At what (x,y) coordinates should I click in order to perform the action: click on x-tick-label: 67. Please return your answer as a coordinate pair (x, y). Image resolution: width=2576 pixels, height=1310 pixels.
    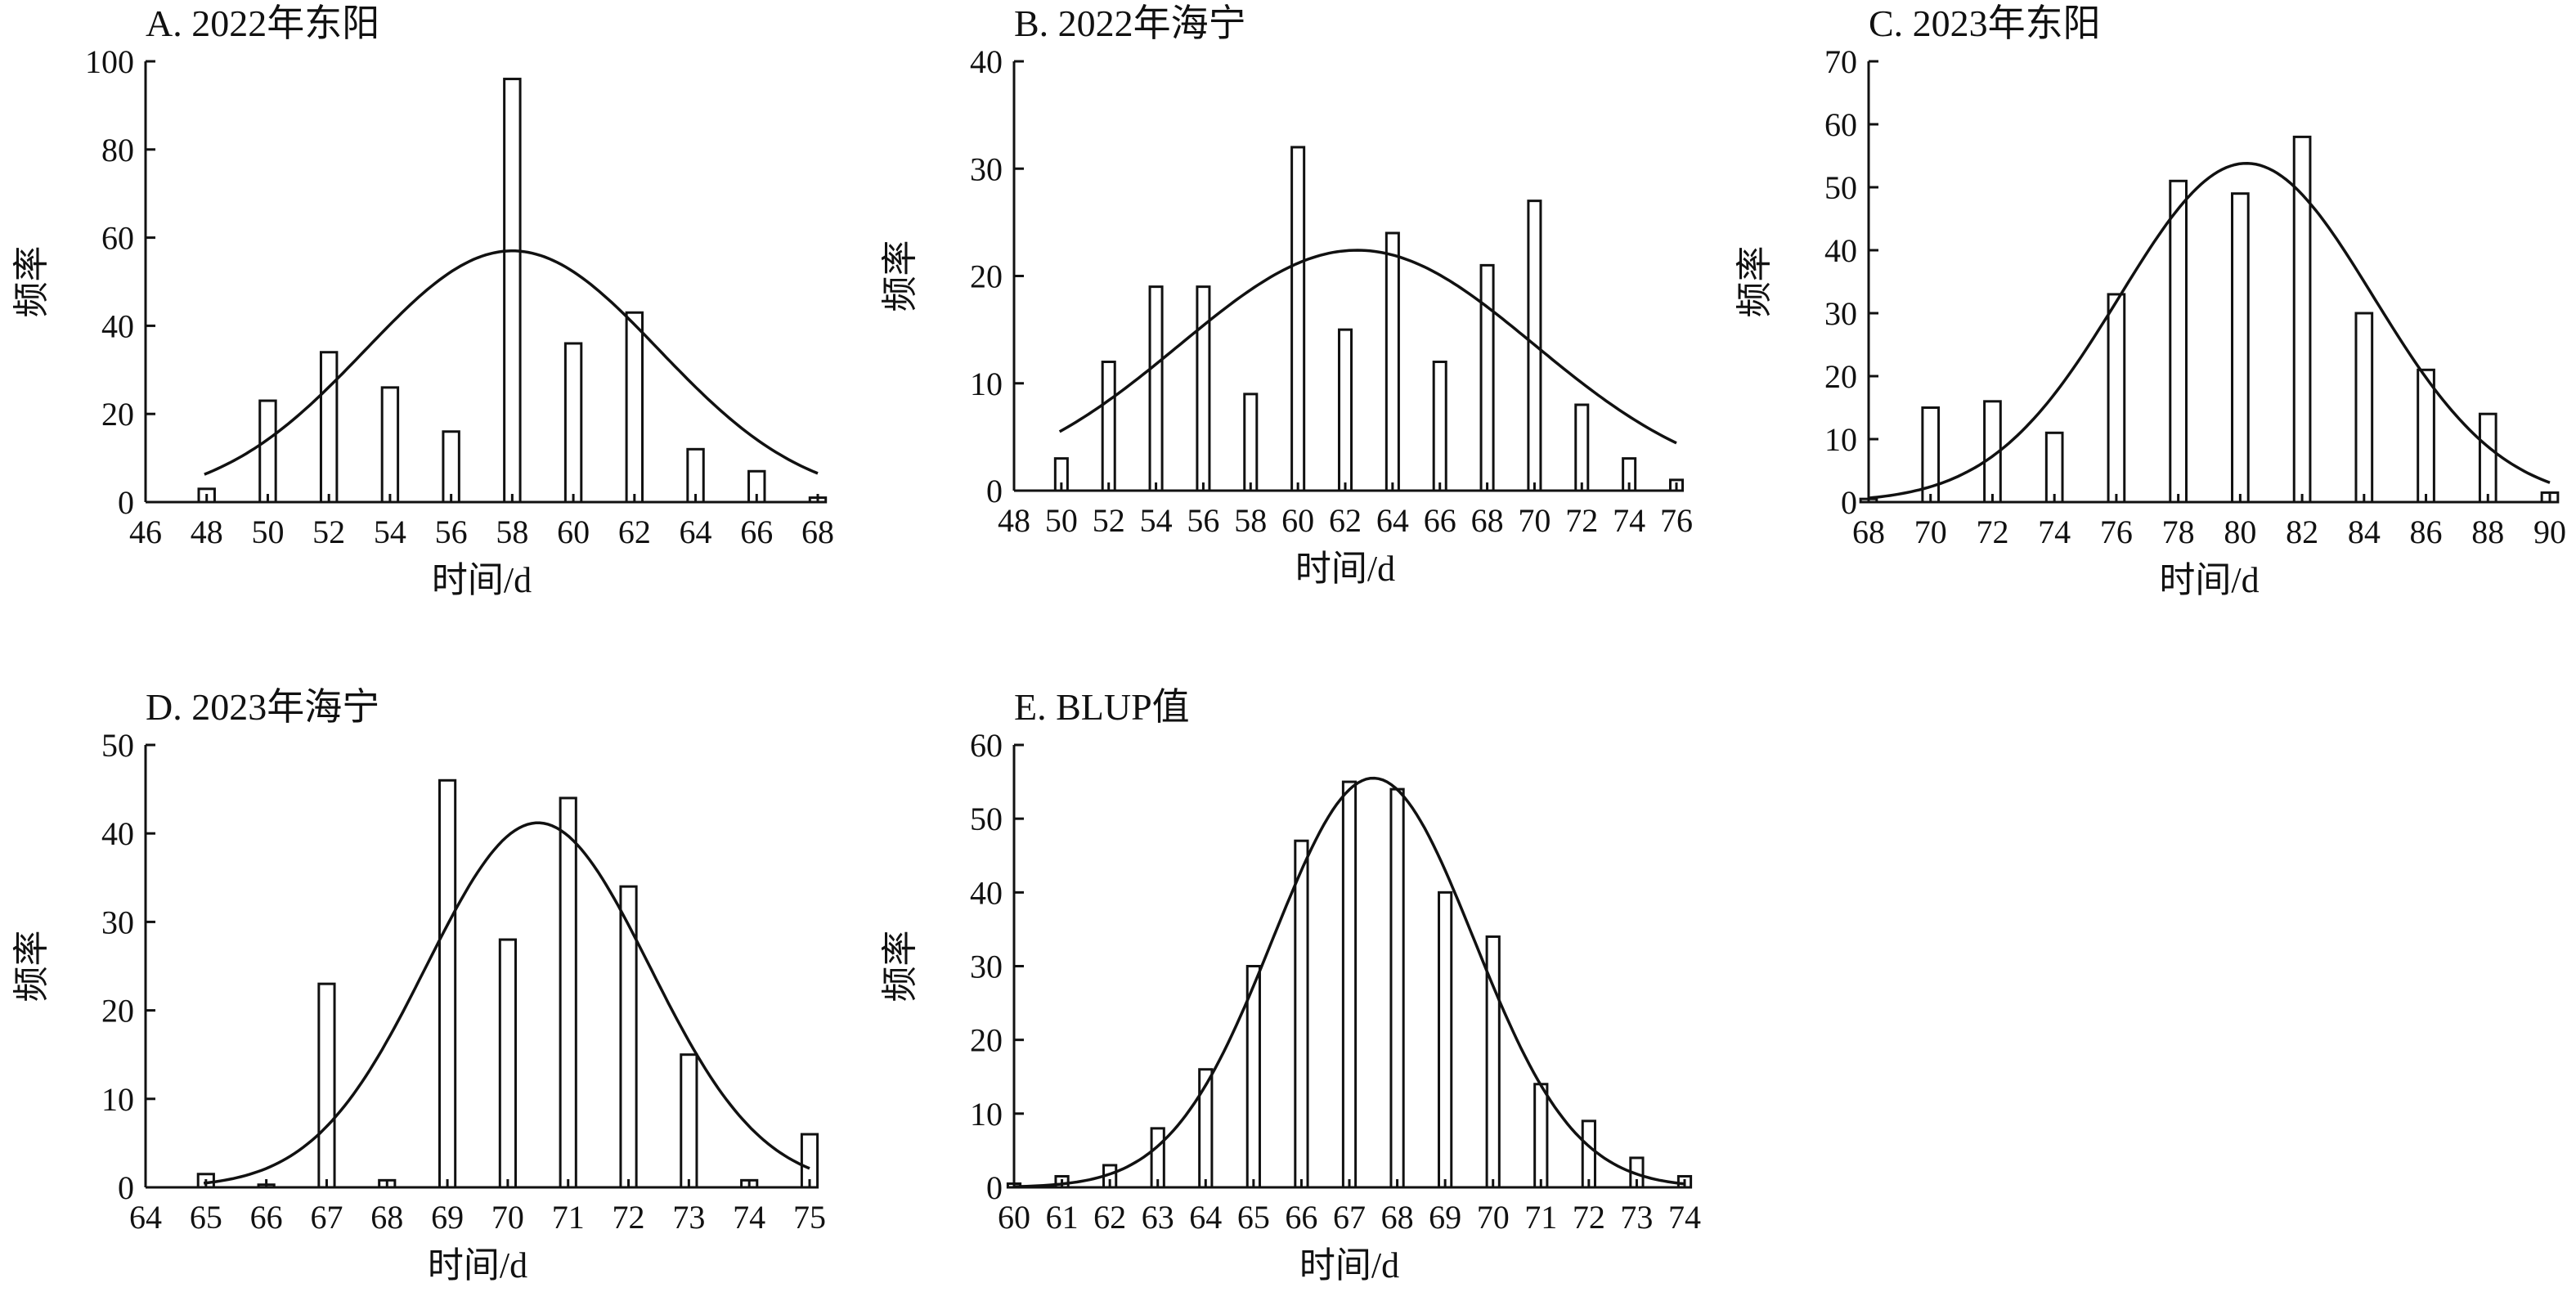
    Looking at the image, I should click on (327, 1218).